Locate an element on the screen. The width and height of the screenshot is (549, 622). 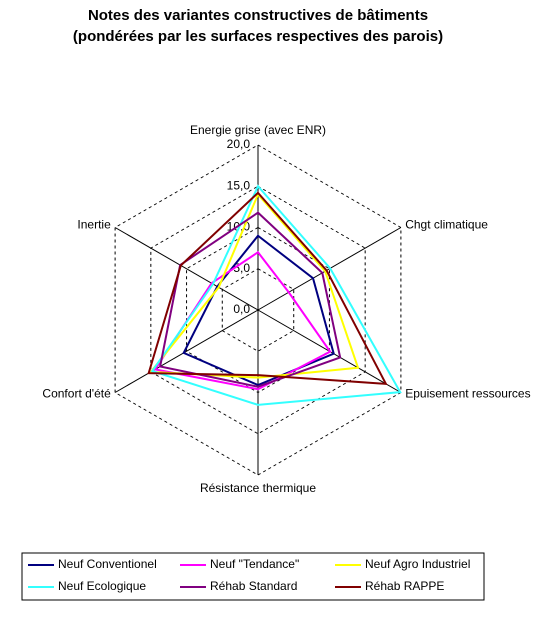
category-label: Inertie is located at coordinates (94, 225).